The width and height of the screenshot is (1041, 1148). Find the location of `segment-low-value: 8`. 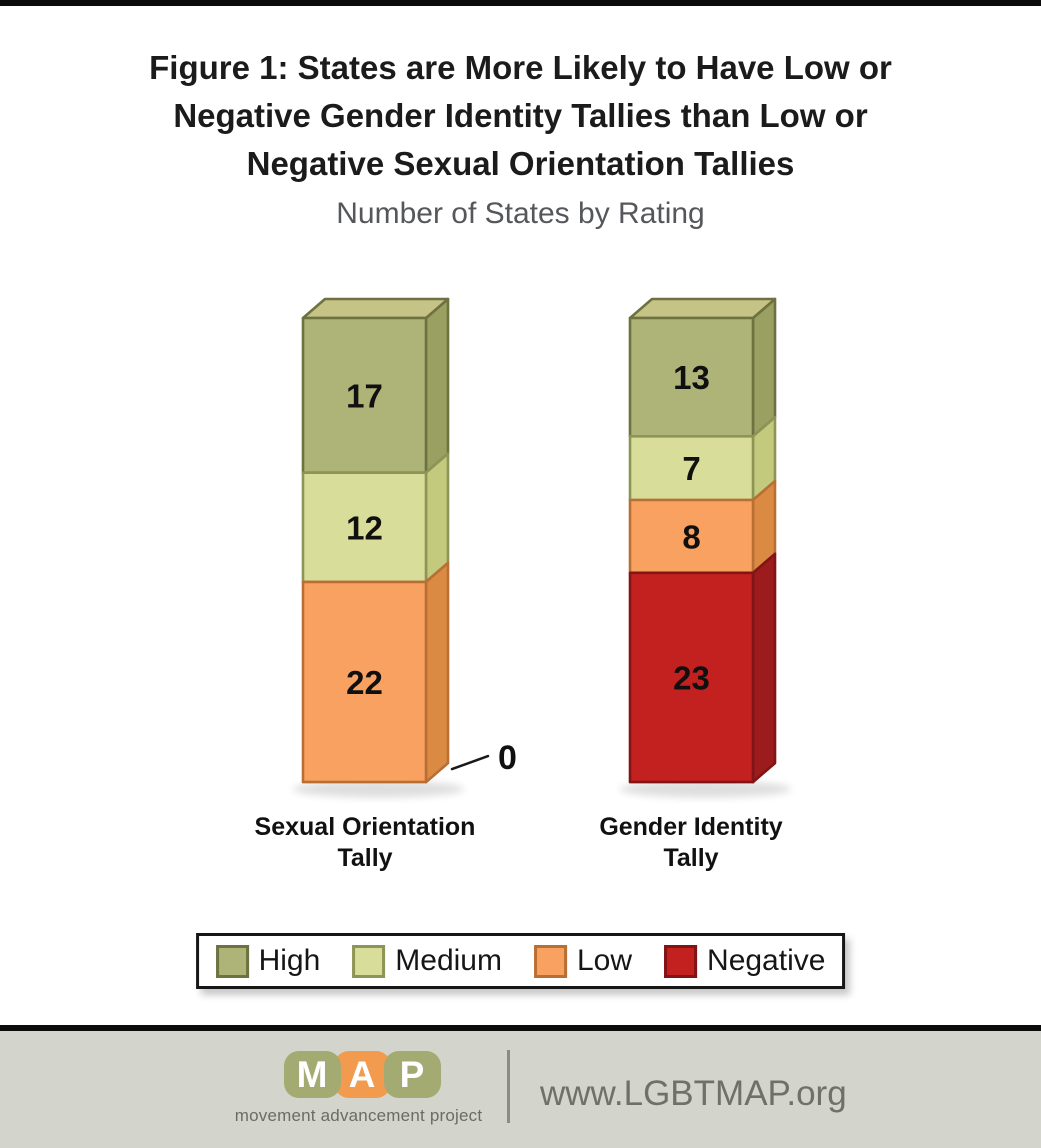

segment-low-value: 8 is located at coordinates (691, 536).